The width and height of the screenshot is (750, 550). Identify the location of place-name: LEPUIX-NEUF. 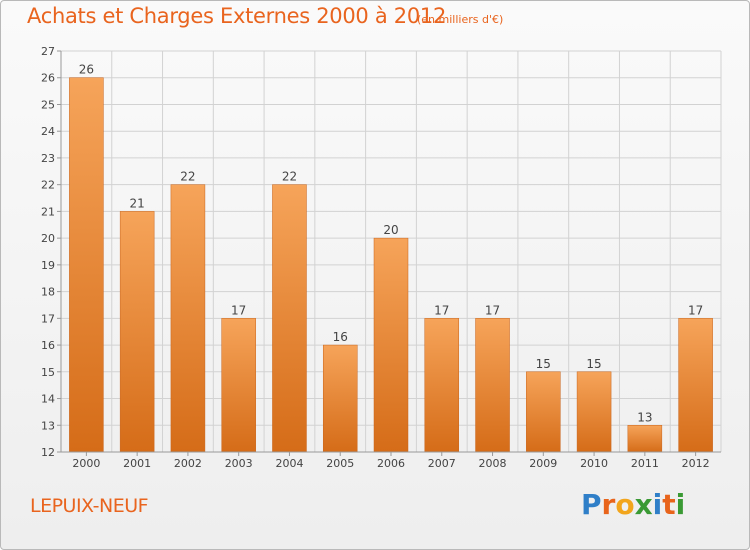
(89, 506).